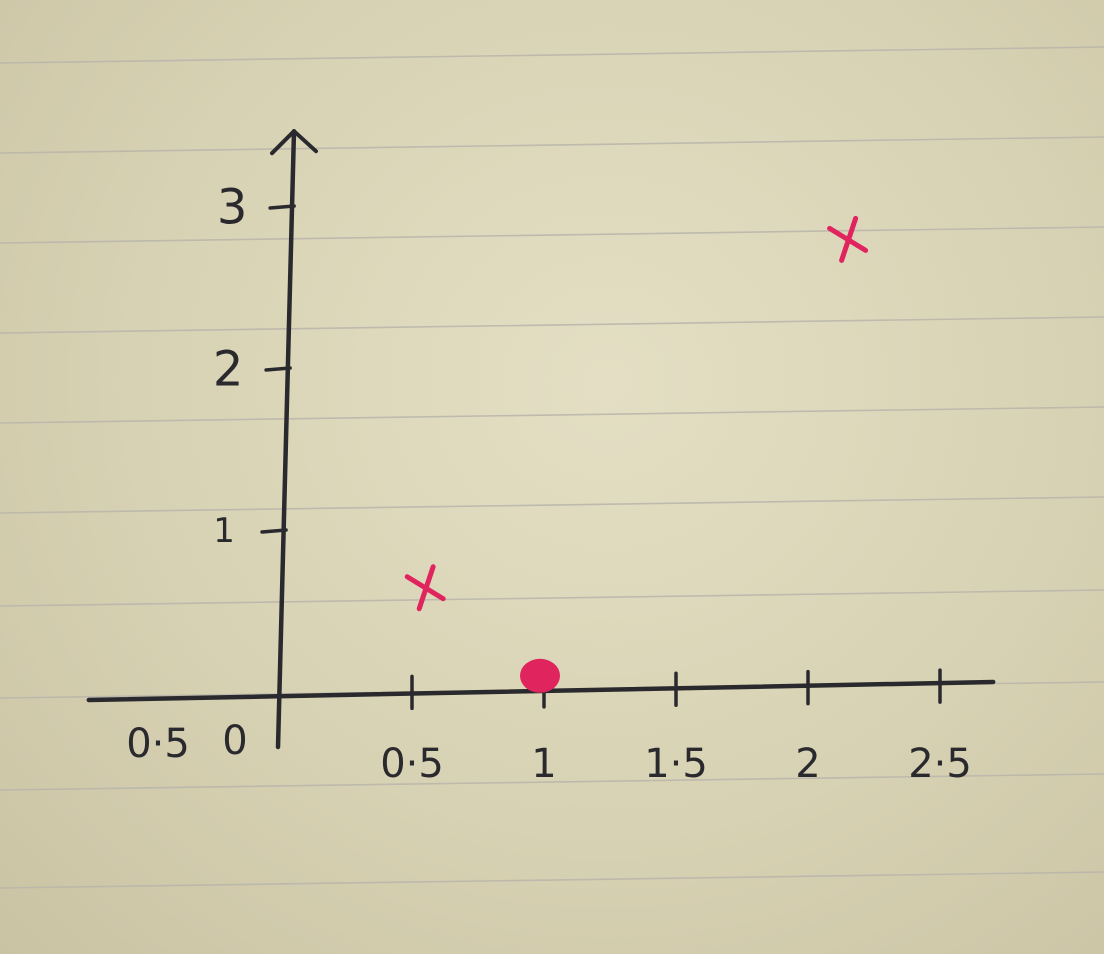  Describe the element at coordinates (224, 531) in the screenshot. I see `y-tick-label: 1` at that location.